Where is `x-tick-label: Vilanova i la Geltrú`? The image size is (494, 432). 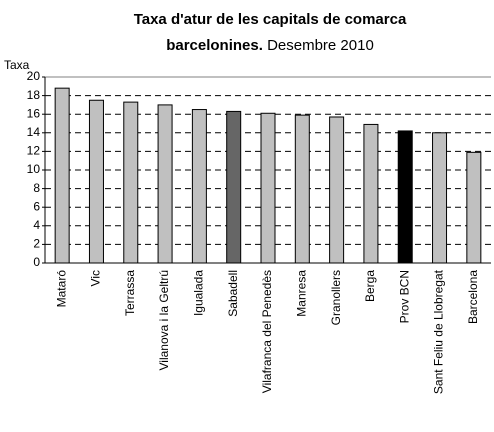 x-tick-label: Vilanova i la Geltrú is located at coordinates (164, 320).